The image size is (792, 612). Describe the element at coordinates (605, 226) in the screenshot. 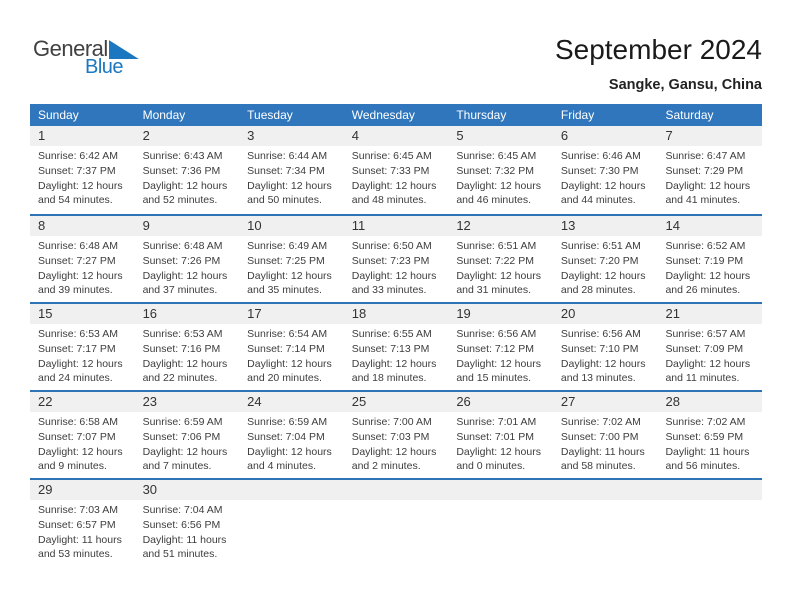

I see `day-number: 13` at that location.